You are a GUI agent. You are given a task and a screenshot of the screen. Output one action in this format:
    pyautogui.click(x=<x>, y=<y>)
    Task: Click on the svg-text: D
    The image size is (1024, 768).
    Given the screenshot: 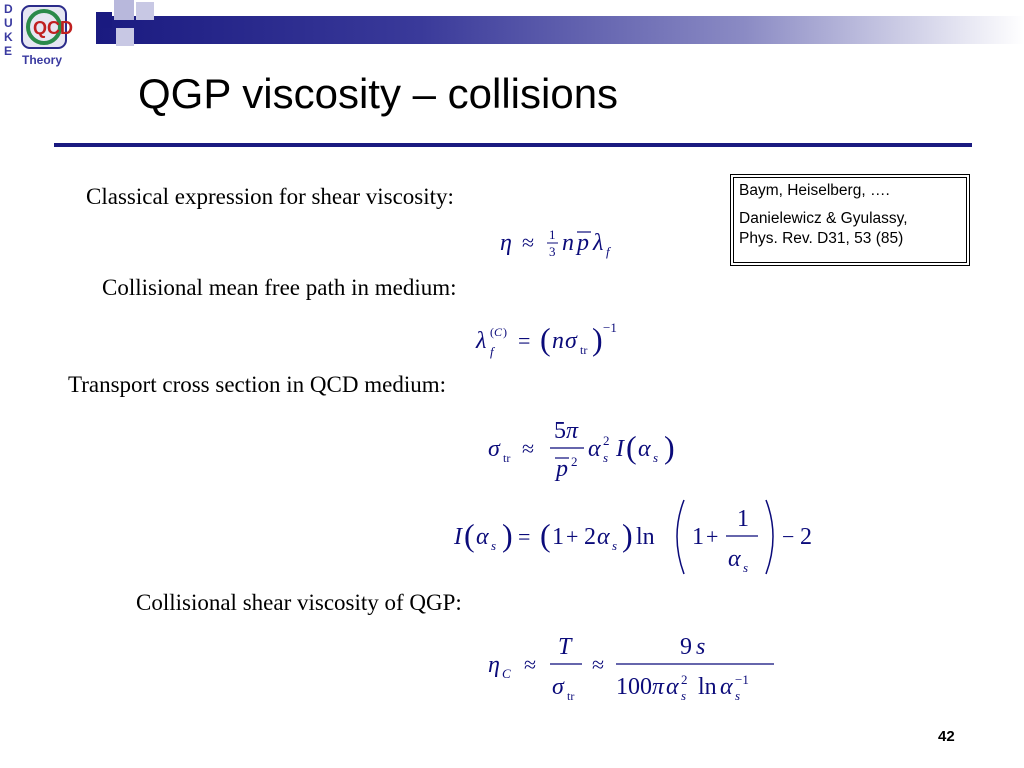 What is the action you would take?
    pyautogui.click(x=8, y=9)
    